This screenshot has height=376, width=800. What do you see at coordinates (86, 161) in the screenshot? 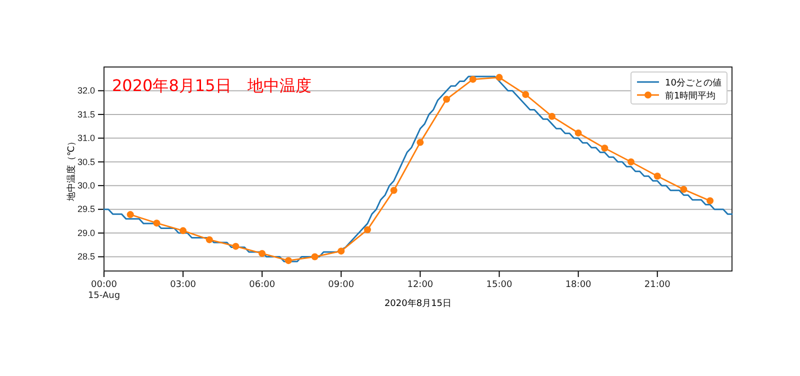
I see `y-tick-label: 30.5` at bounding box center [86, 161].